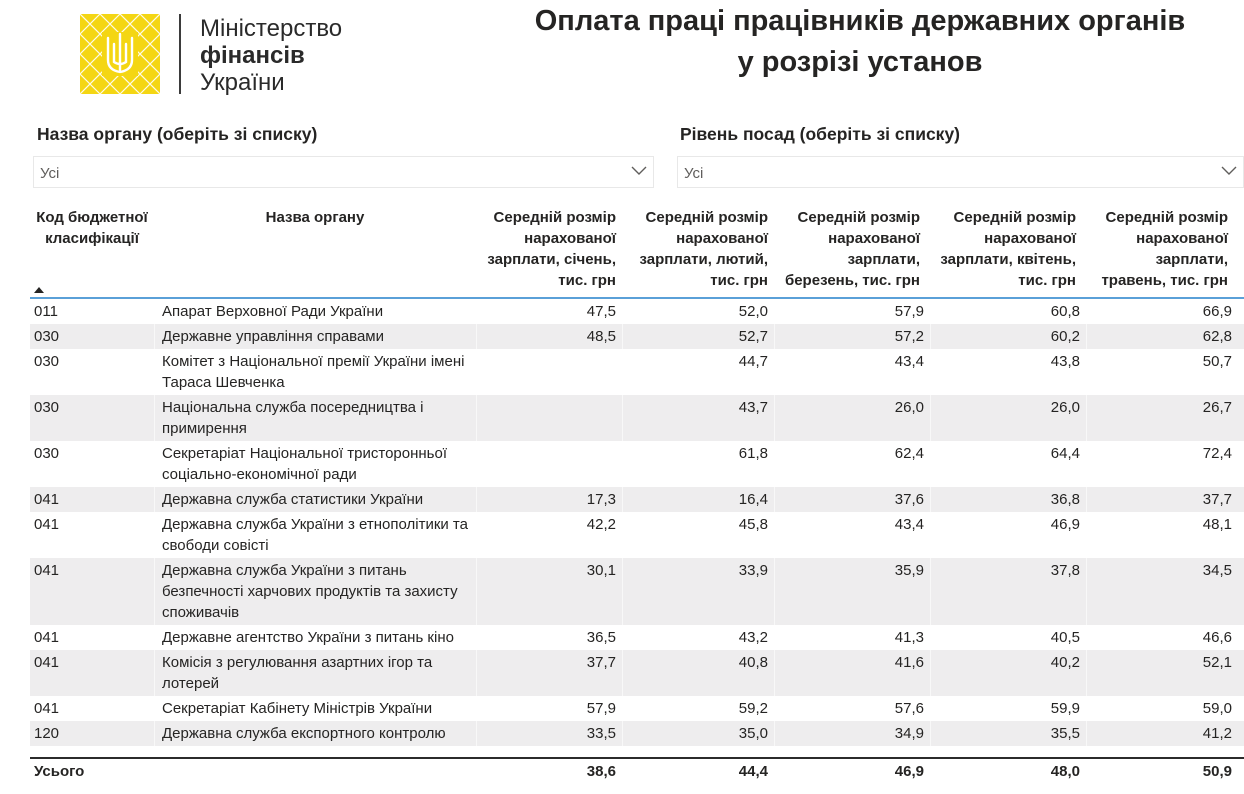 The image size is (1244, 794). I want to click on cell-april: 59,9, so click(1008, 708).